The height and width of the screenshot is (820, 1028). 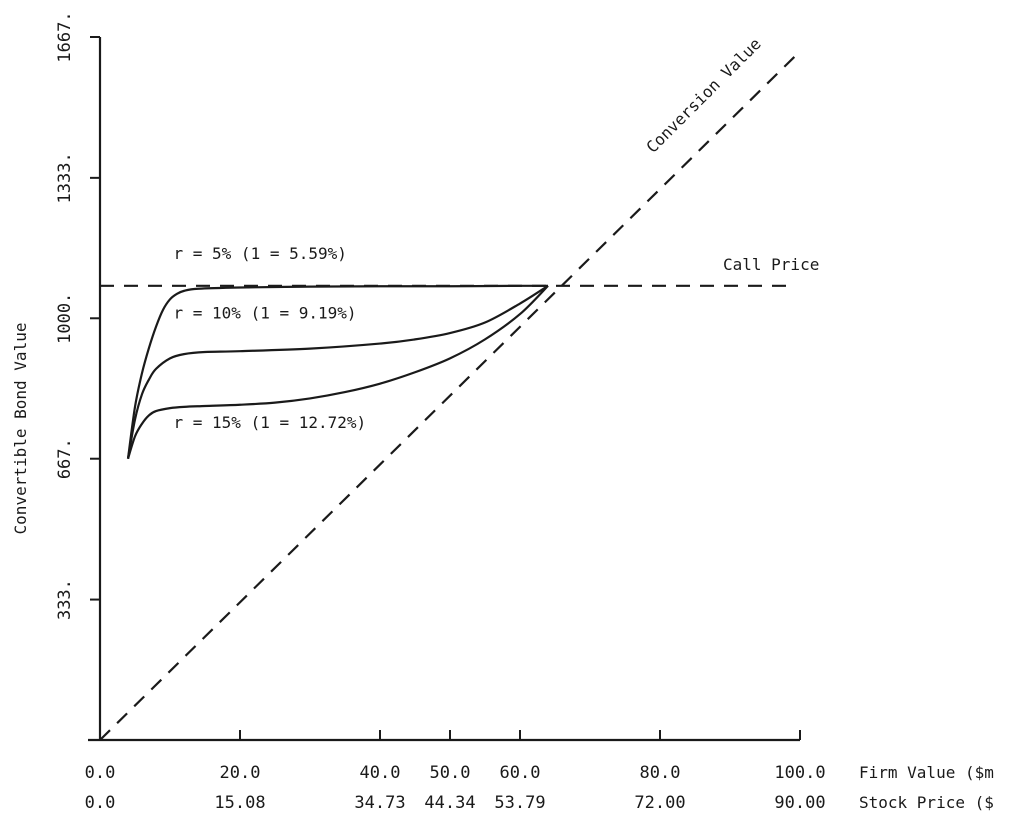 I want to click on annotation-label: r = 15% (1 = 12.72%), so click(x=270, y=422).